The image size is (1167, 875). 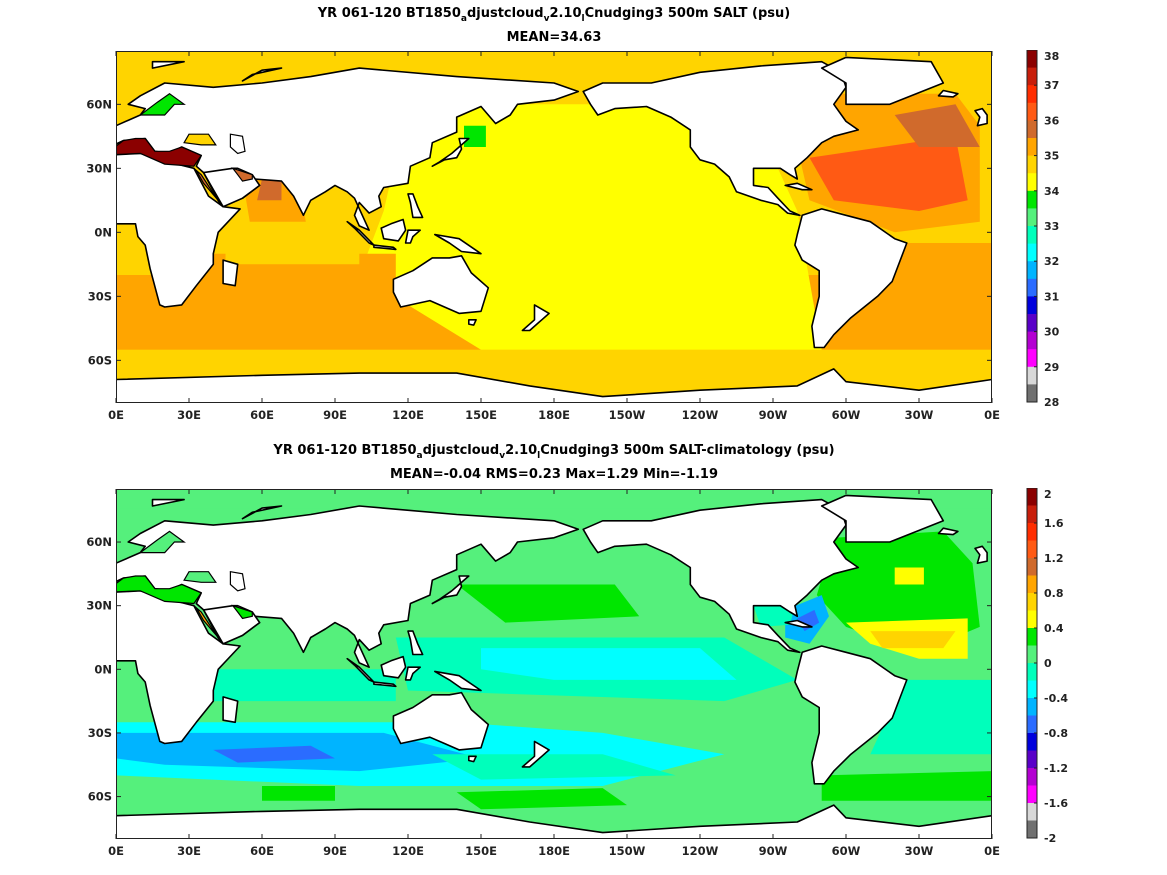 What do you see at coordinates (1054, 628) in the screenshot?
I see `colorbar-label: 0.4` at bounding box center [1054, 628].